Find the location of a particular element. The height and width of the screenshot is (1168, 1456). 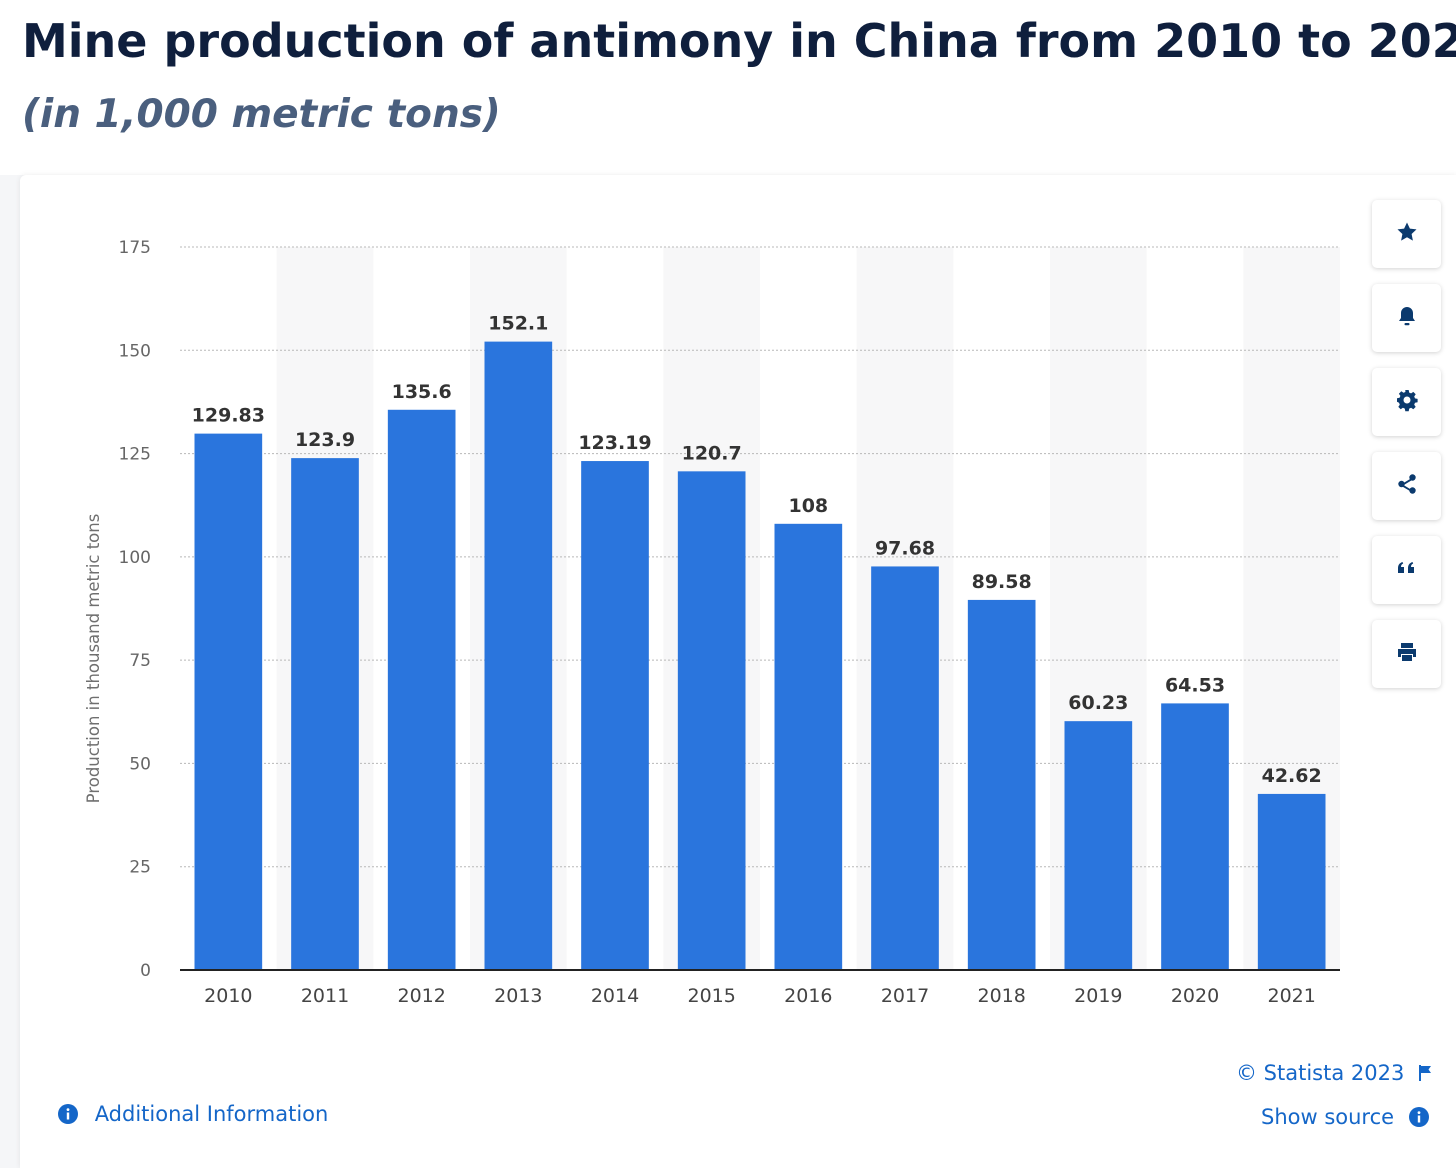

notification-button is located at coordinates (1406, 318).